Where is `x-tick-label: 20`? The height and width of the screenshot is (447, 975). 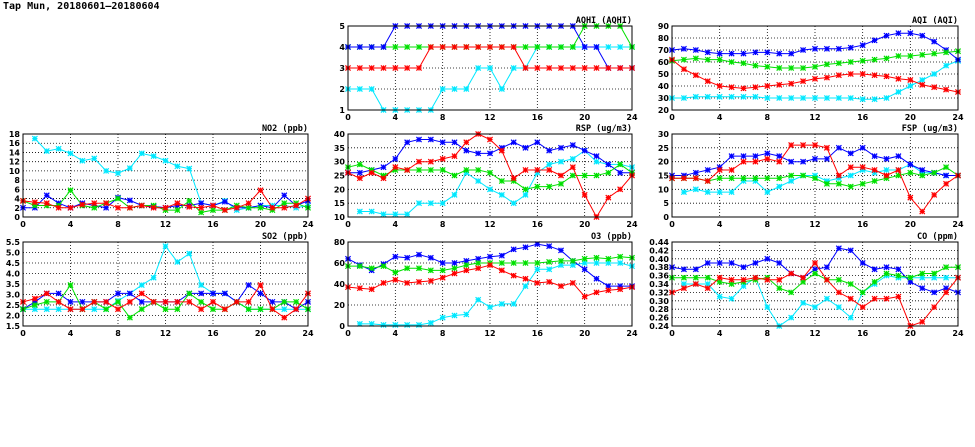 x-tick-label: 20 is located at coordinates (911, 333).